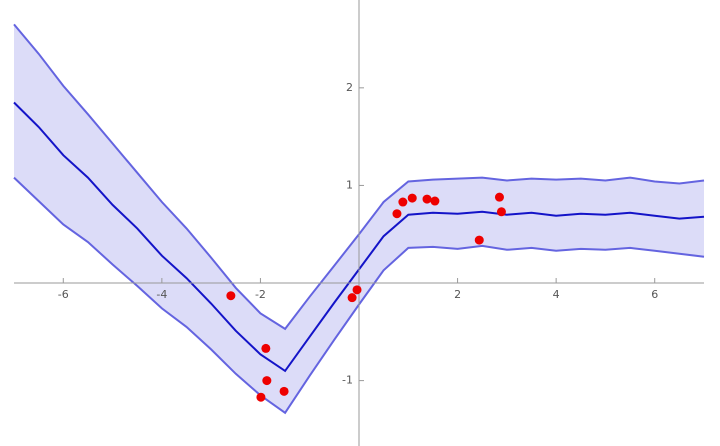 This screenshot has height=446, width=720. What do you see at coordinates (654, 294) in the screenshot?
I see `x-tick-label: 6` at bounding box center [654, 294].